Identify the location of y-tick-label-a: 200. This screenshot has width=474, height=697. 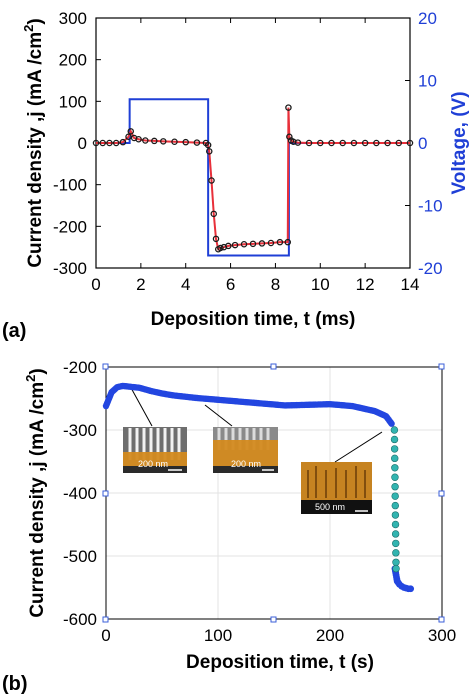
(73, 60).